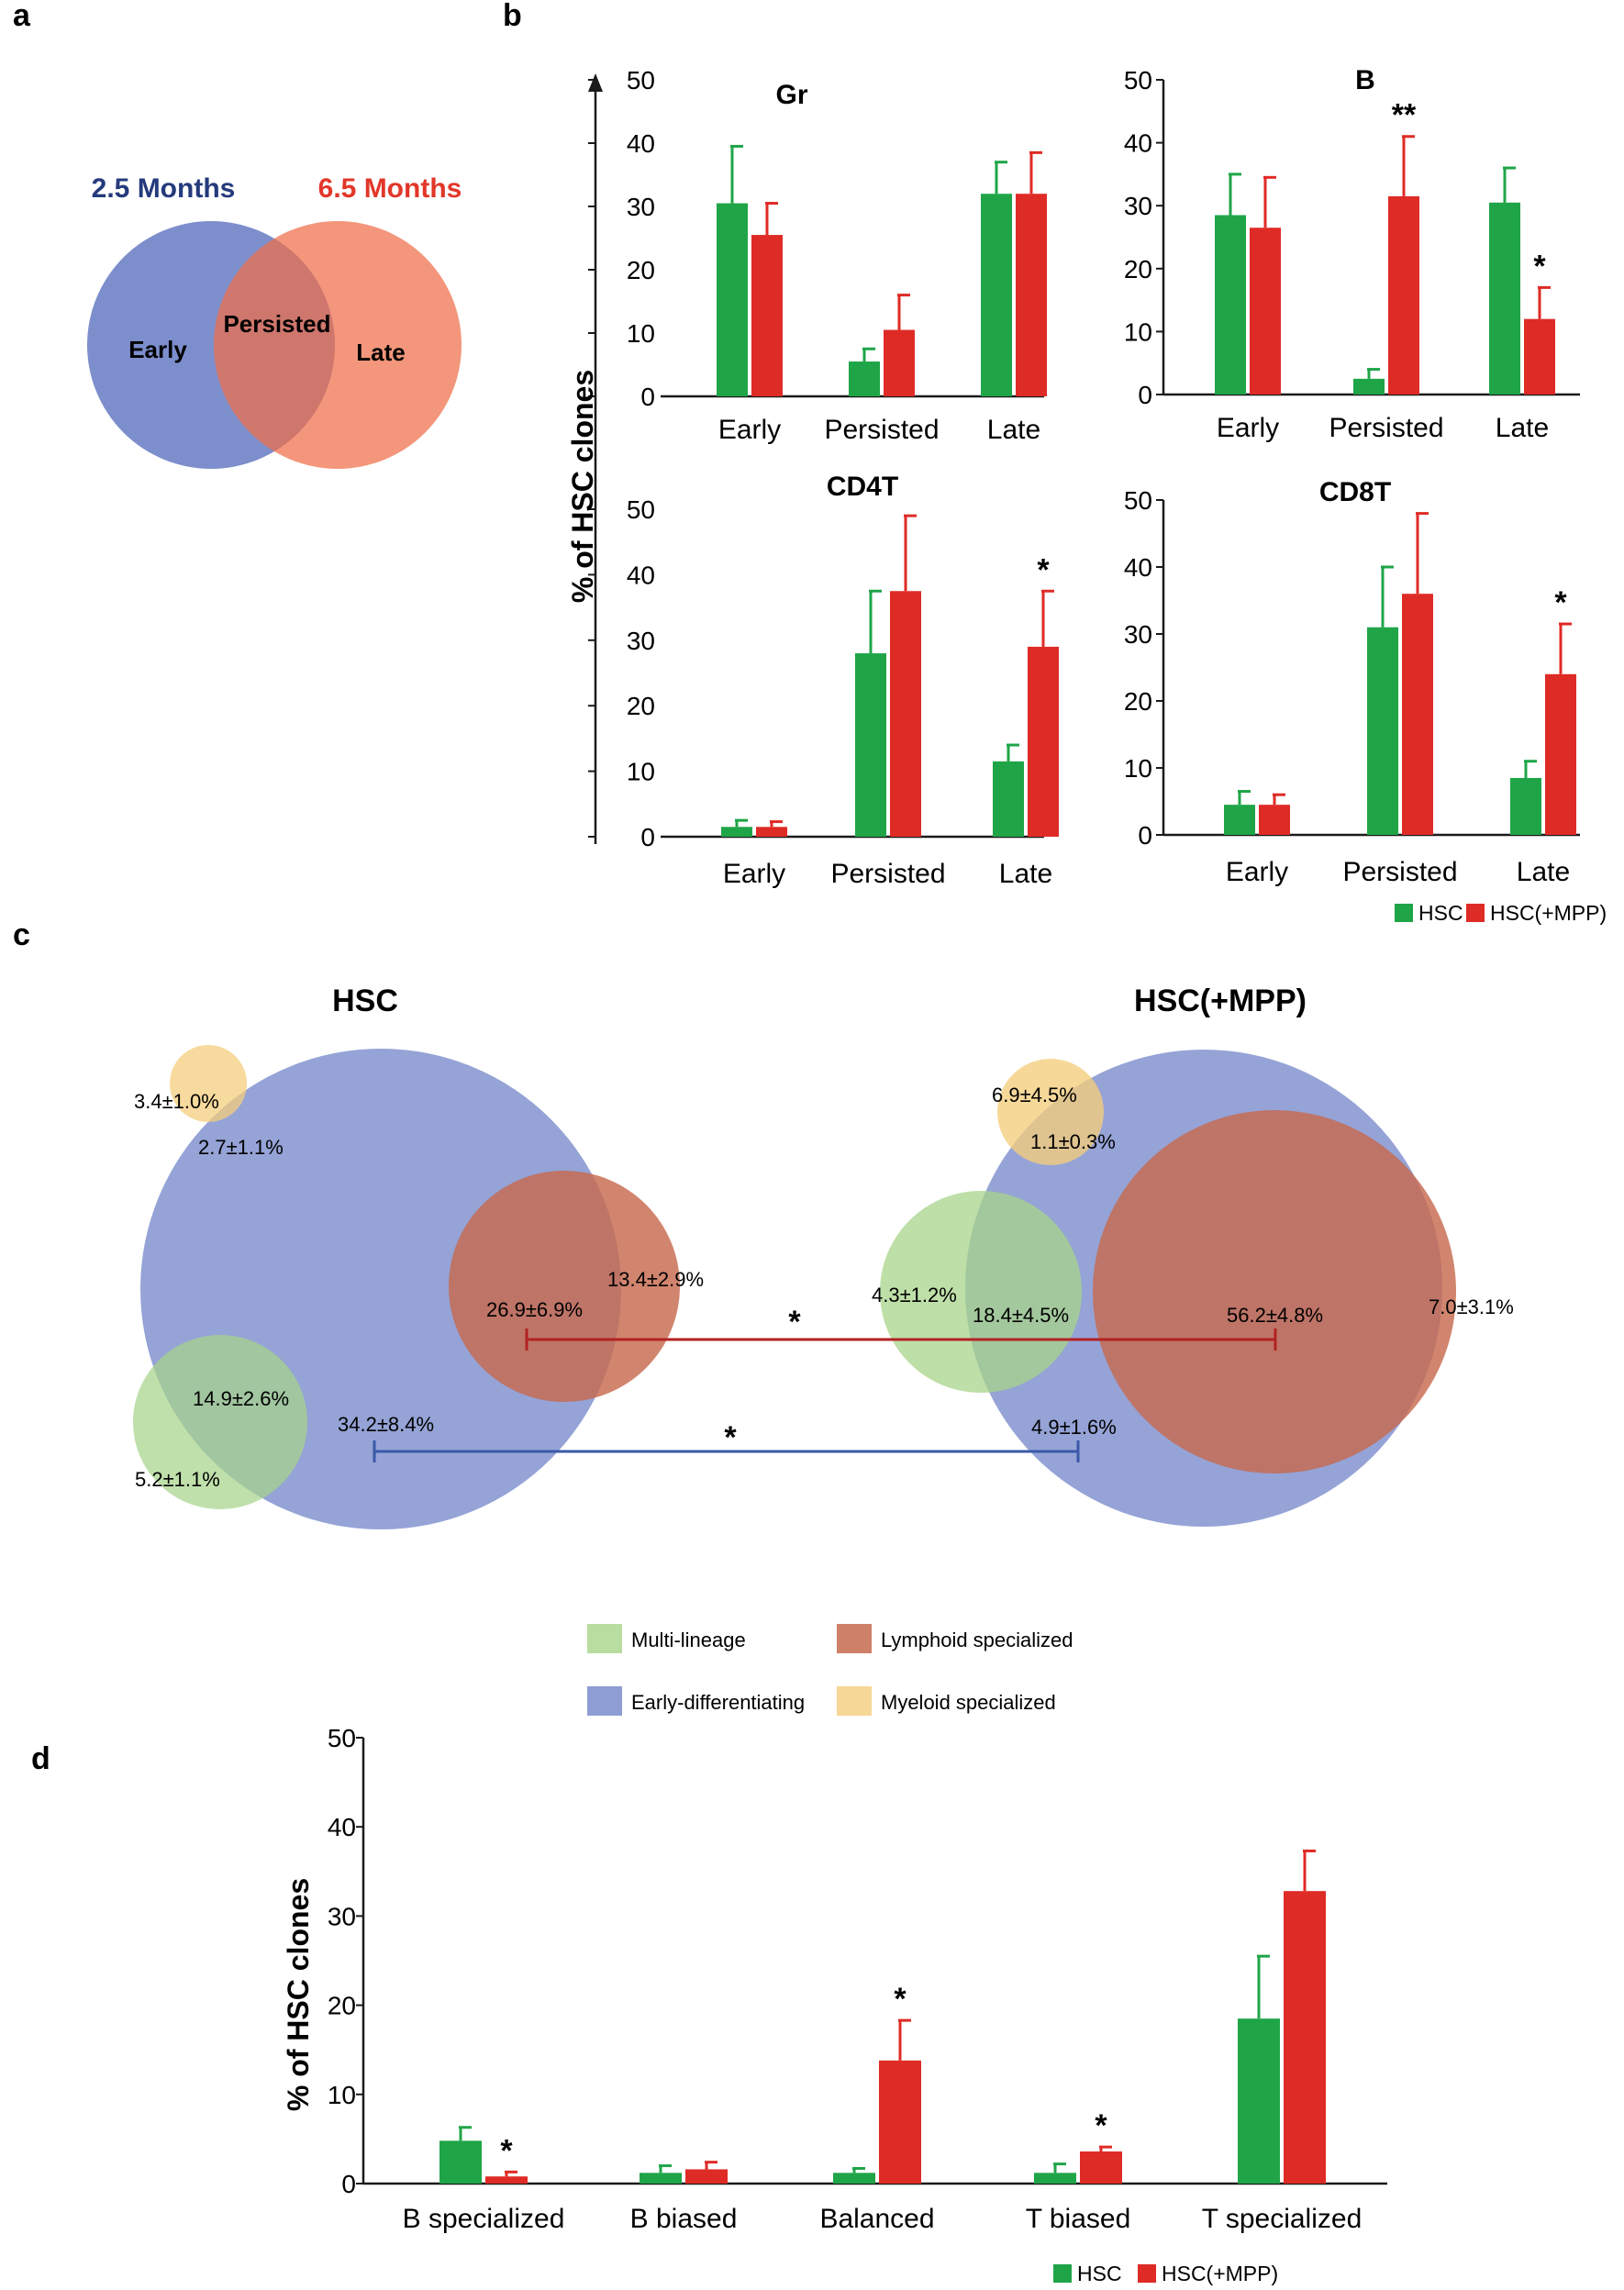 The height and width of the screenshot is (2290, 1624). Describe the element at coordinates (1138, 567) in the screenshot. I see `b-cd8t-ytick-label-40: 40` at that location.